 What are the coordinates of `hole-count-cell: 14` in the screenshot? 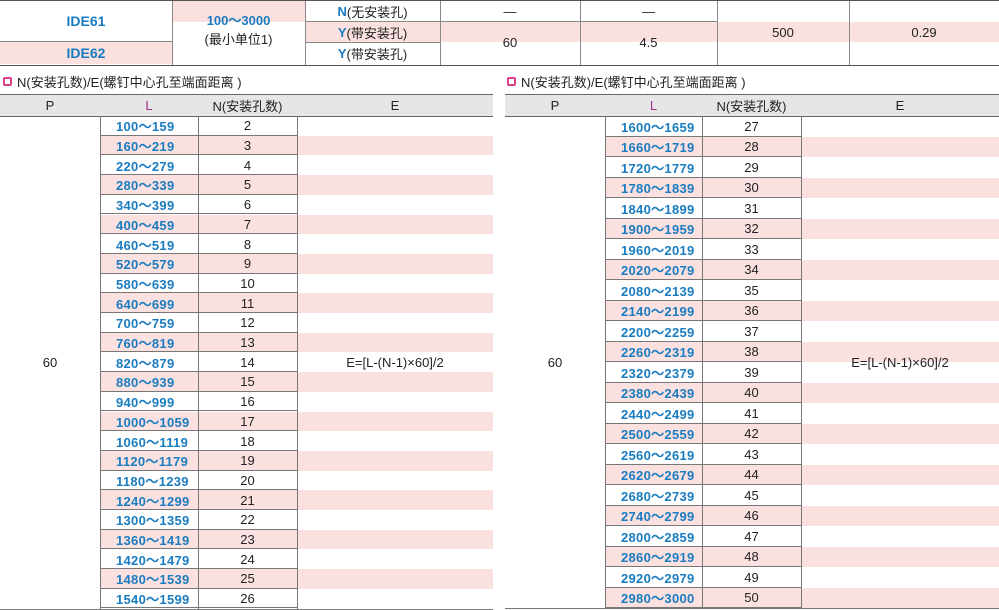 It's located at (247, 362).